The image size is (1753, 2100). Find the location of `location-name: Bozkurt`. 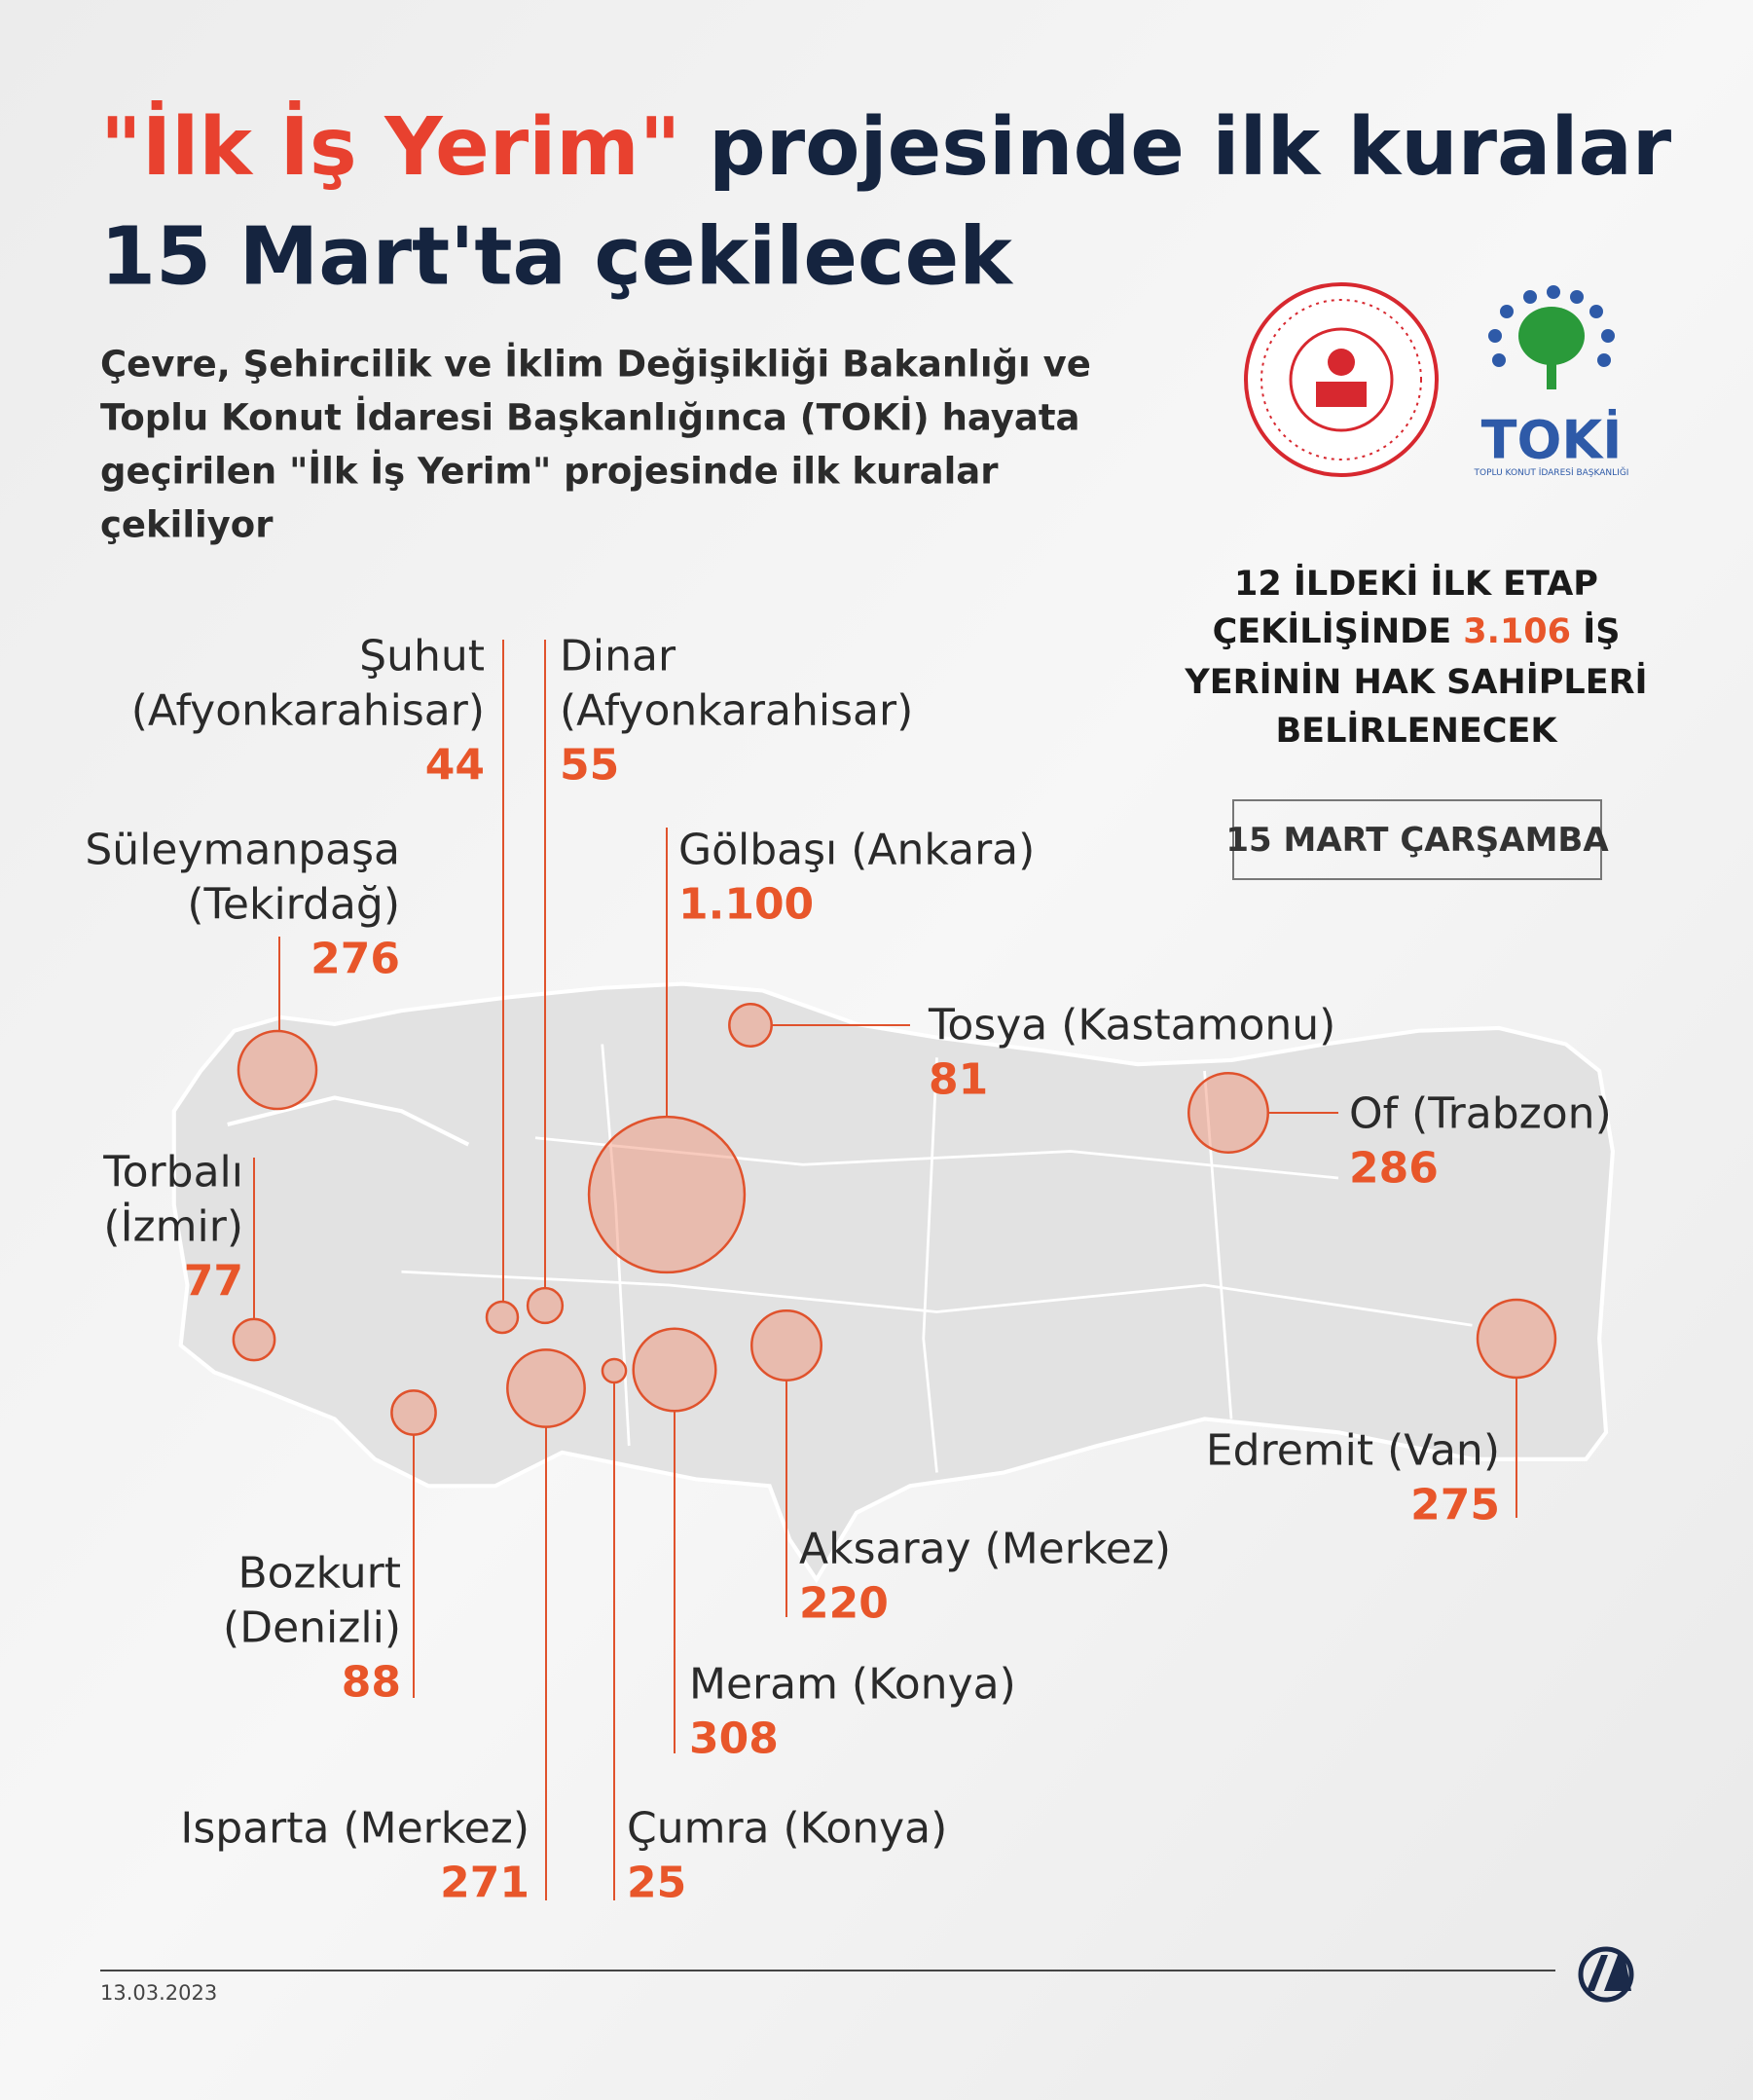

location-name: Bozkurt is located at coordinates (319, 1574).